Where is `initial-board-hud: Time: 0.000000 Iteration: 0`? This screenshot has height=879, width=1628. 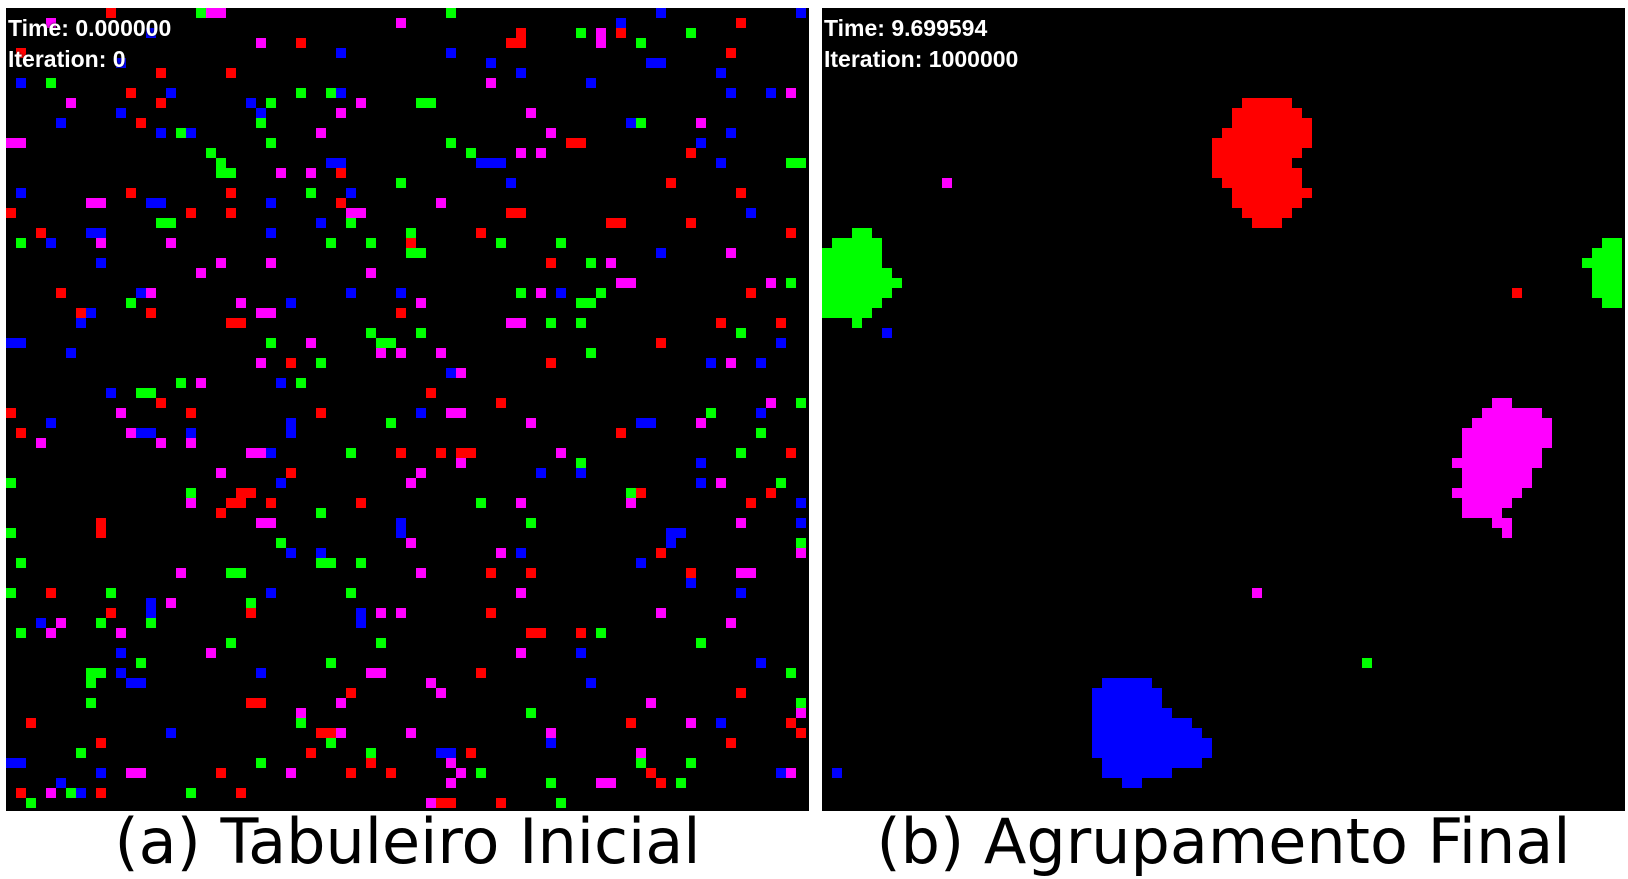 initial-board-hud: Time: 0.000000 Iteration: 0 is located at coordinates (89, 44).